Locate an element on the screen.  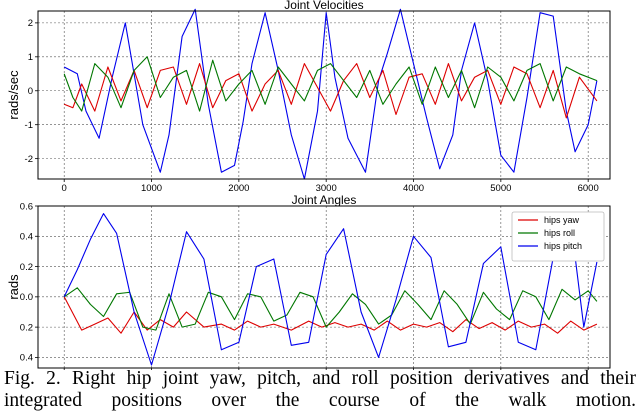
series-2-line is located at coordinates (330, 84).